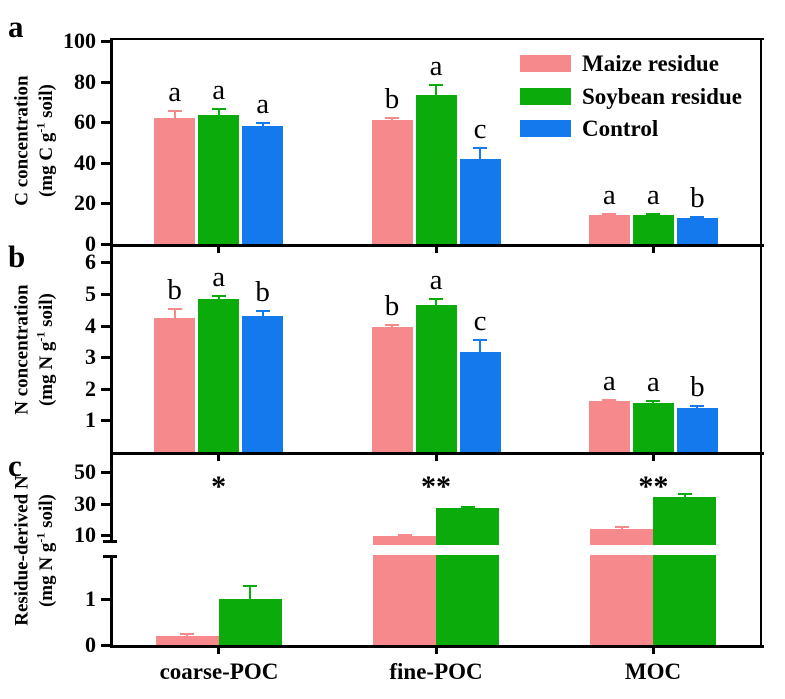 The image size is (785, 699). Describe the element at coordinates (620, 128) in the screenshot. I see `legend-label-control: Control` at that location.